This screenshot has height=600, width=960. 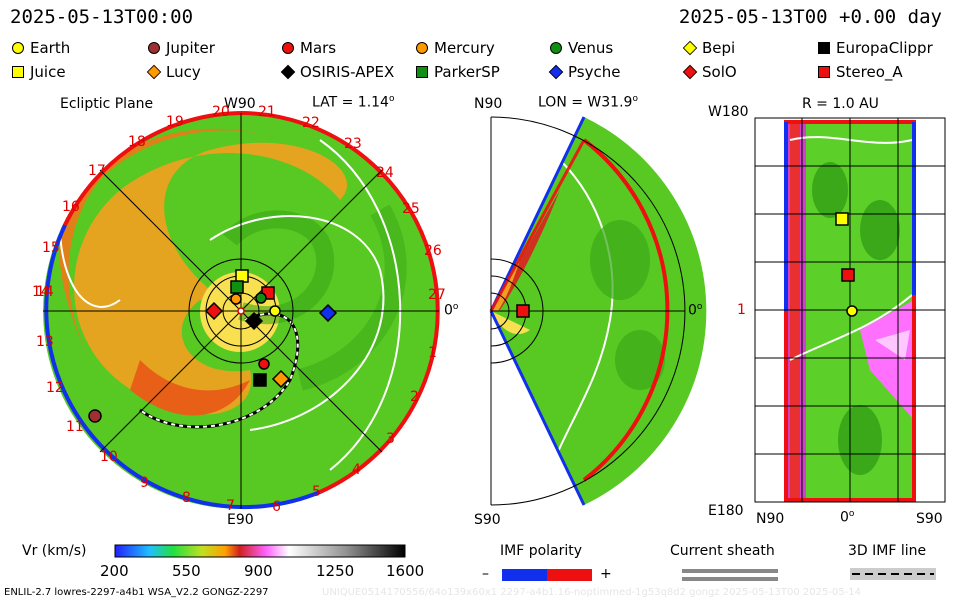 What do you see at coordinates (844, 517) in the screenshot?
I see `radial-x-mid-text: 0` at bounding box center [844, 517].